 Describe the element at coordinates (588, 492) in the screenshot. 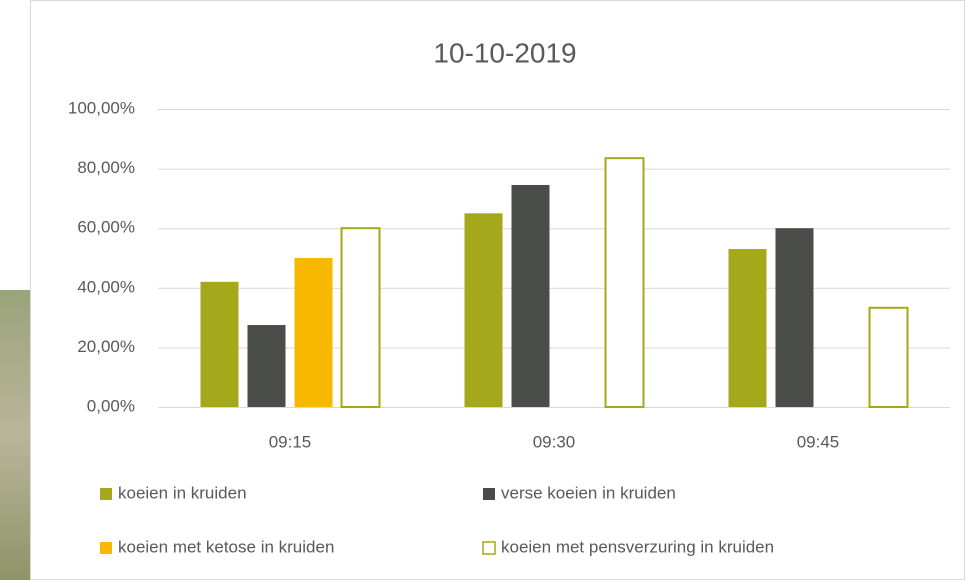

I see `legend-label: verse koeien in kruiden` at that location.